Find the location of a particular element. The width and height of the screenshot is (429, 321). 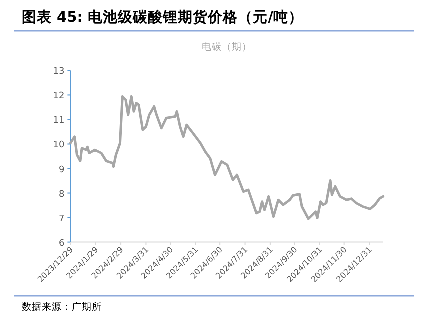

y-tick-label: 6 is located at coordinates (61, 243).